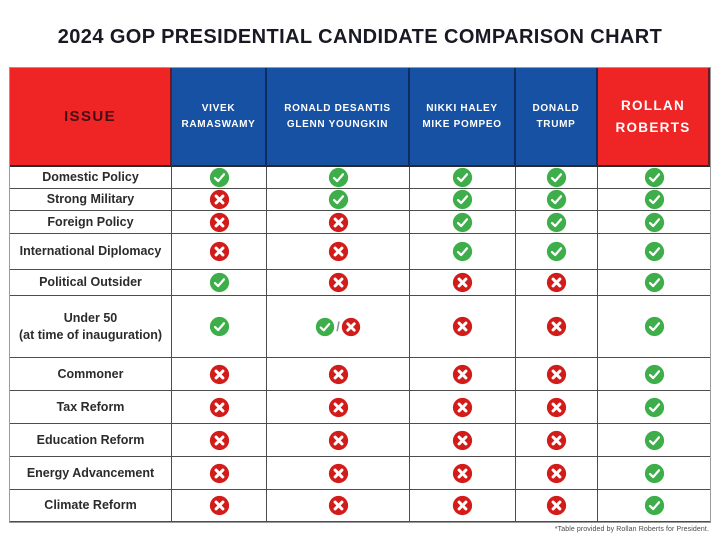  What do you see at coordinates (556, 124) in the screenshot?
I see `candidate-name-line: TRUMP` at bounding box center [556, 124].